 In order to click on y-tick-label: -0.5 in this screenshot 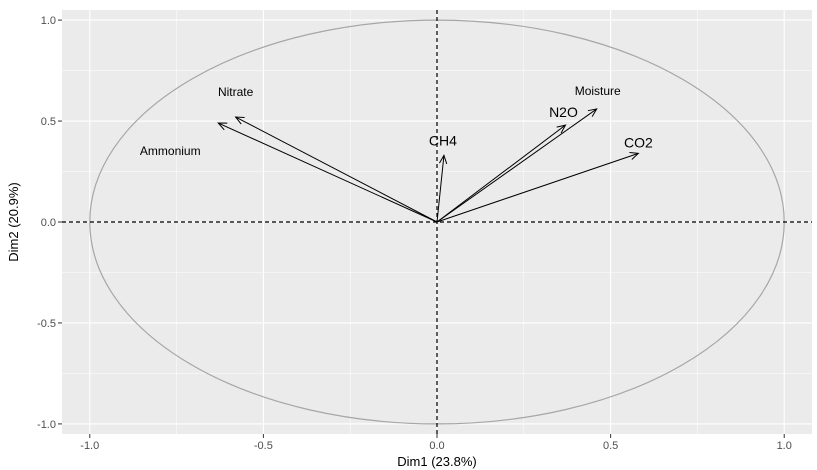, I will do `click(46, 324)`.